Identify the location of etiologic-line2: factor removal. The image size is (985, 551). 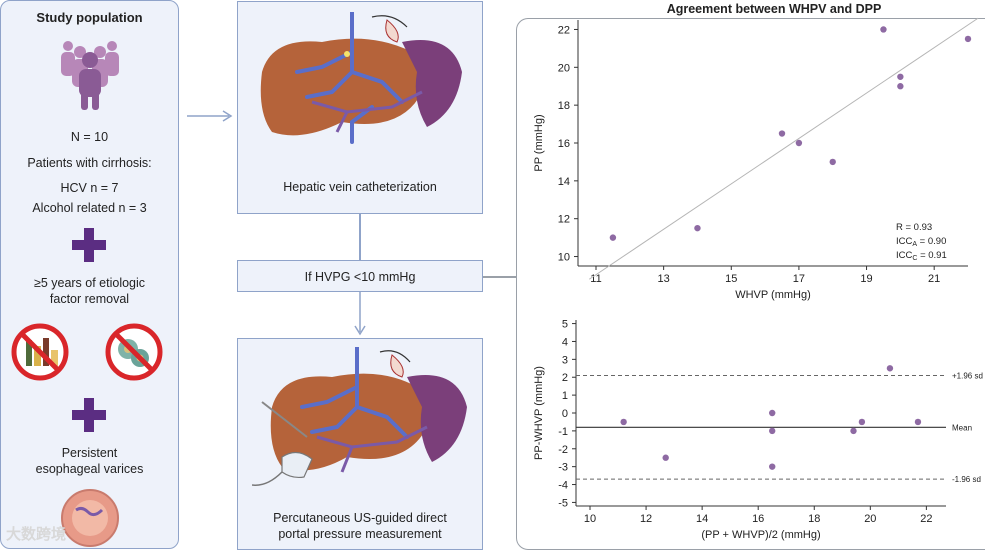
(89, 299).